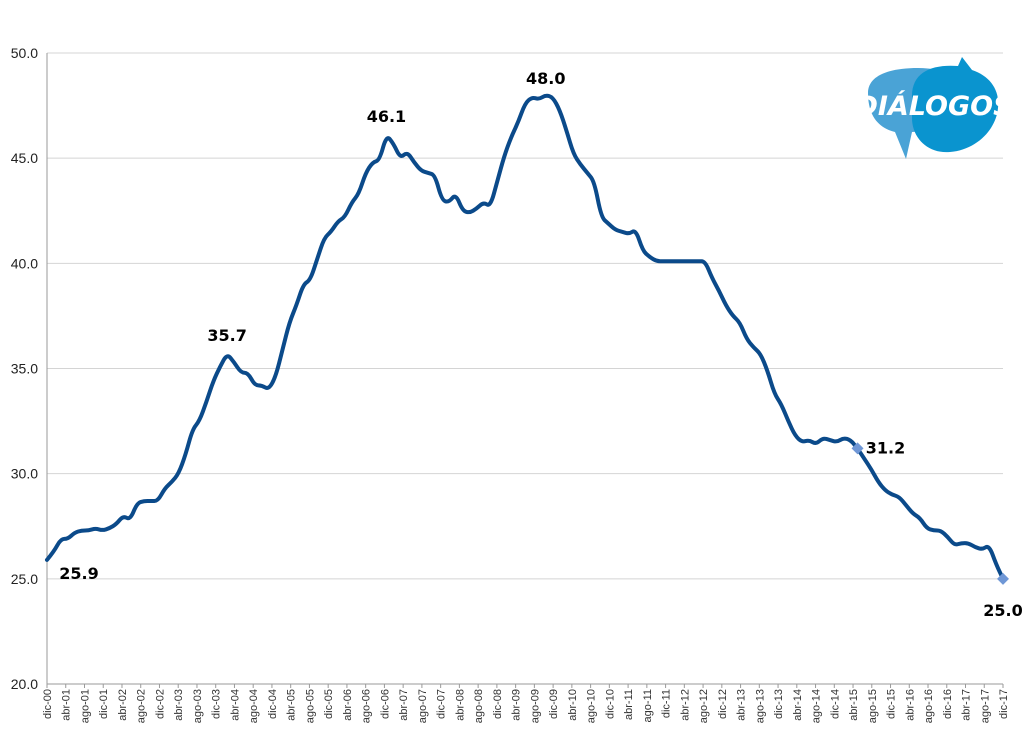 Image resolution: width=1024 pixels, height=743 pixels. What do you see at coordinates (892, 704) in the screenshot?
I see `x-tick-label: dic-15` at bounding box center [892, 704].